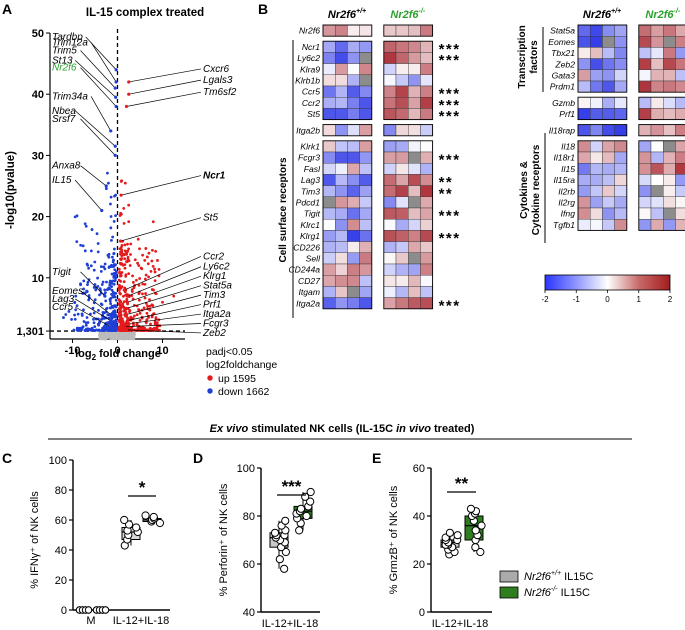 The width and height of the screenshot is (685, 630). What do you see at coordinates (522, 56) in the screenshot?
I see `side-label-tf-1: Transcription` at bounding box center [522, 56].